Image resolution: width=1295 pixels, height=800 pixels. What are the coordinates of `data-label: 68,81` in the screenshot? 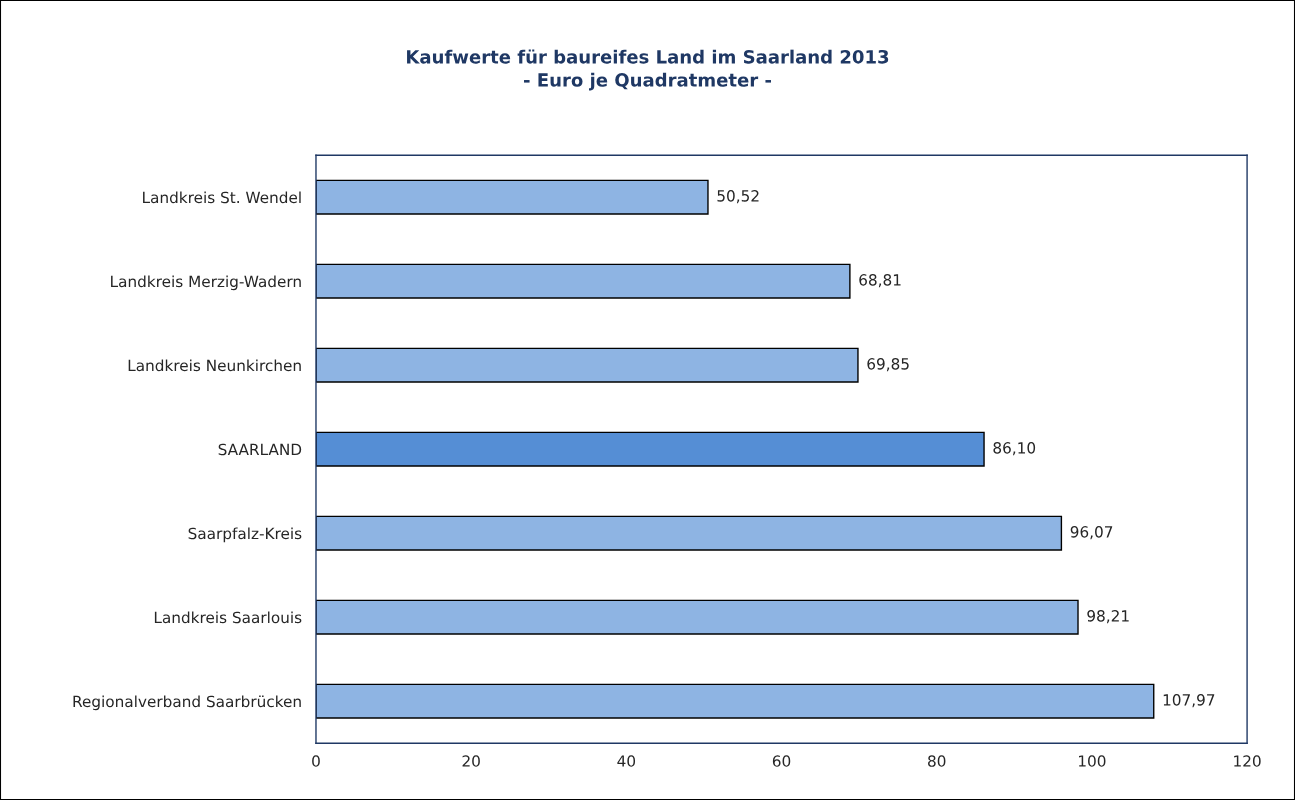 It's located at (880, 281).